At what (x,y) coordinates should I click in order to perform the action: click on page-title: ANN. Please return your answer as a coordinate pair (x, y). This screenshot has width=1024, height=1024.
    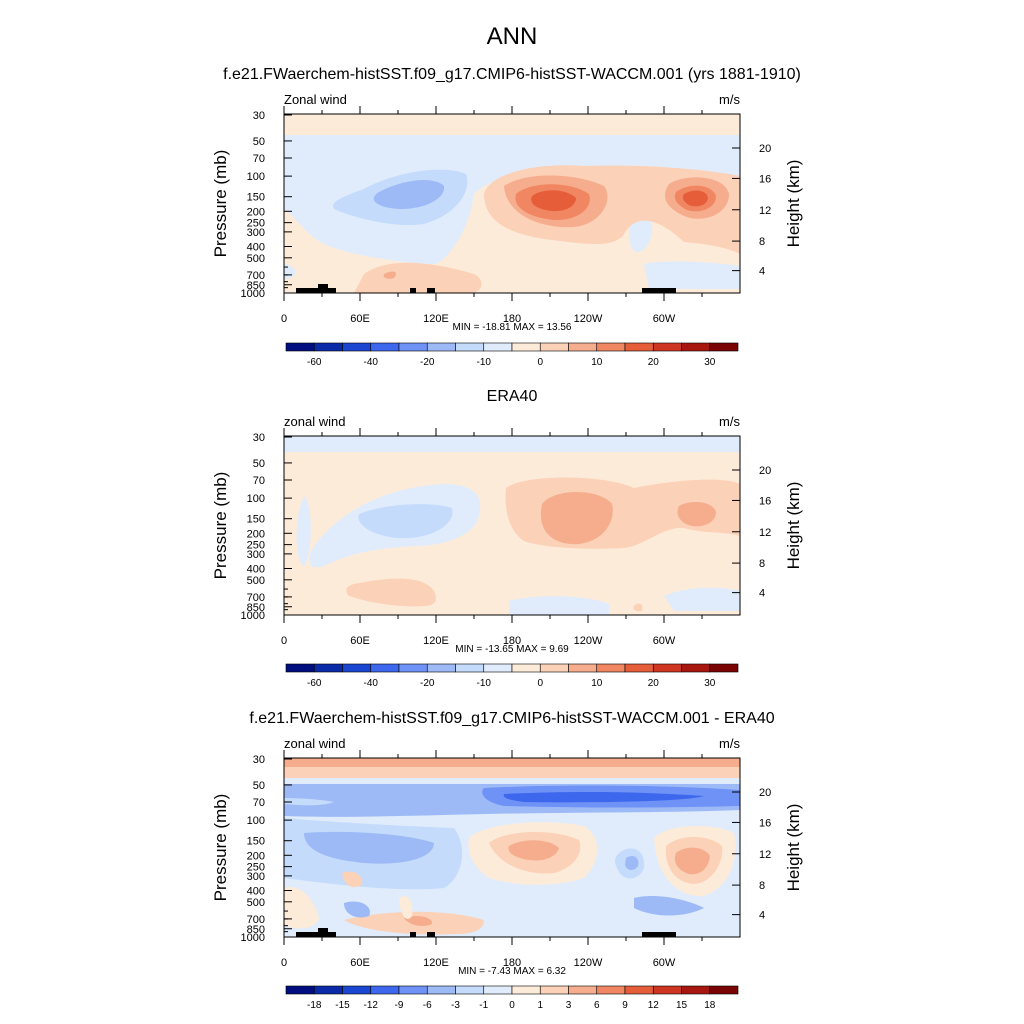
    Looking at the image, I should click on (512, 36).